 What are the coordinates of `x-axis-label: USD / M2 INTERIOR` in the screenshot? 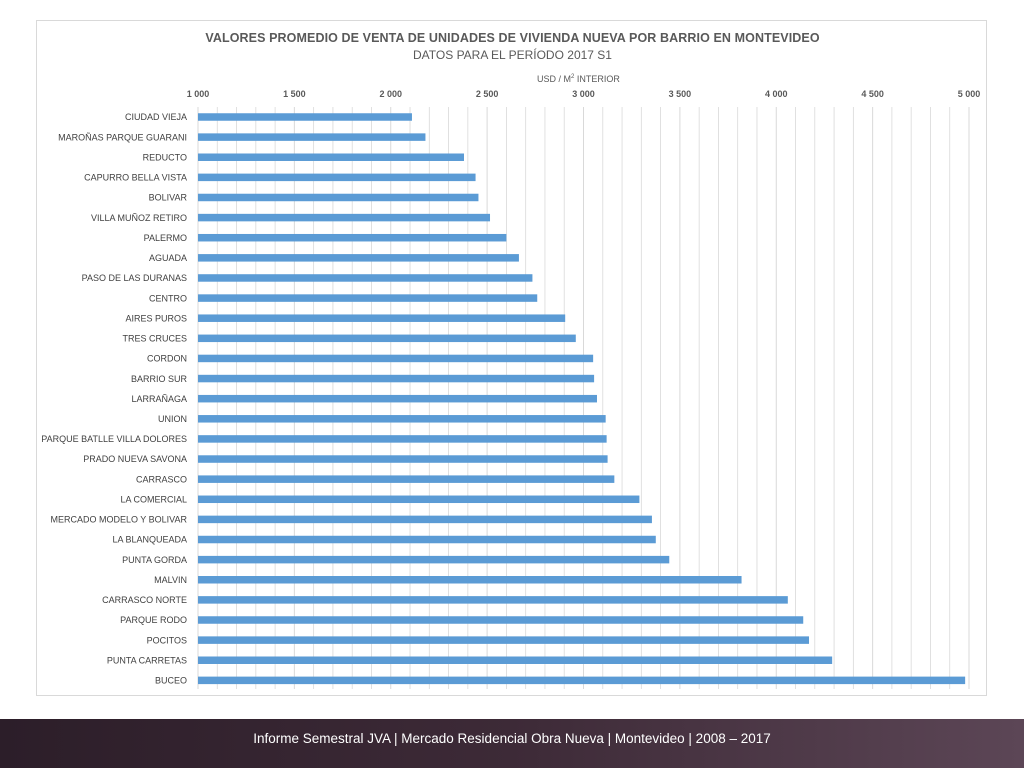 It's located at (578, 79).